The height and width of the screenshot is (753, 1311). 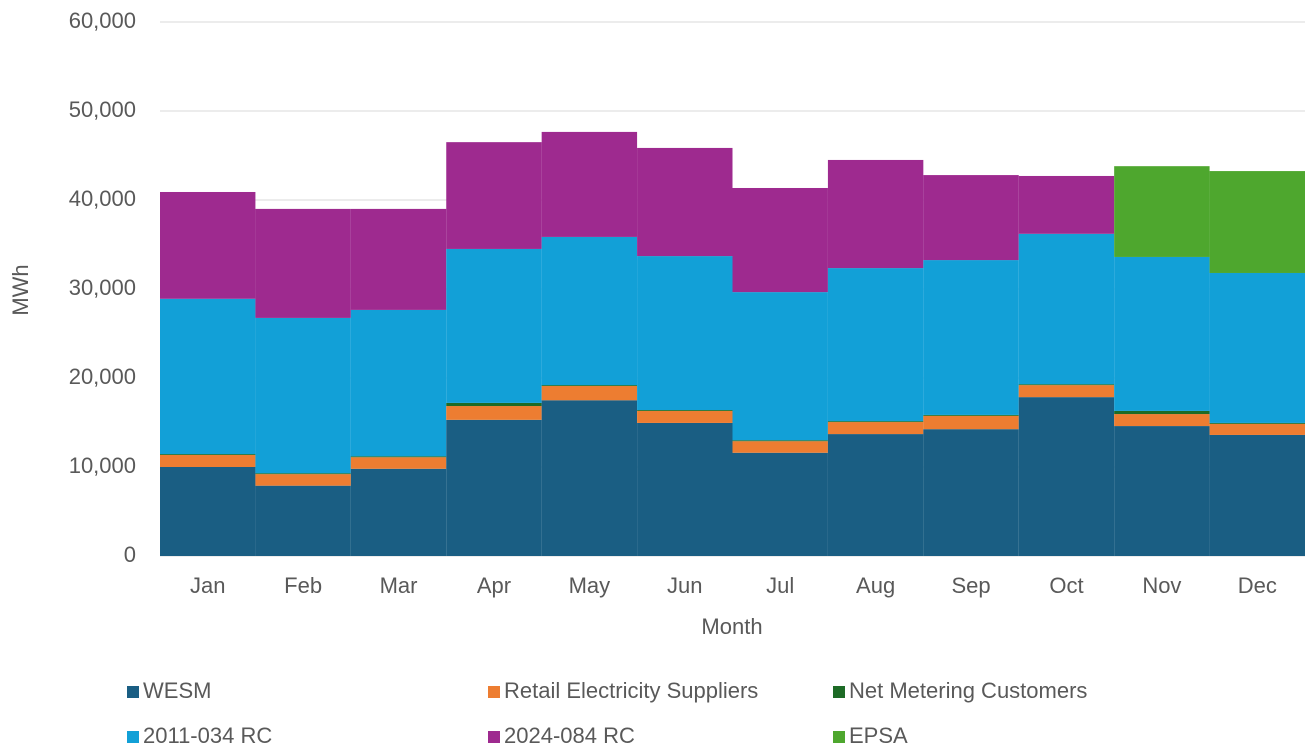 I want to click on y-tick-label: 30,000, so click(x=102, y=287).